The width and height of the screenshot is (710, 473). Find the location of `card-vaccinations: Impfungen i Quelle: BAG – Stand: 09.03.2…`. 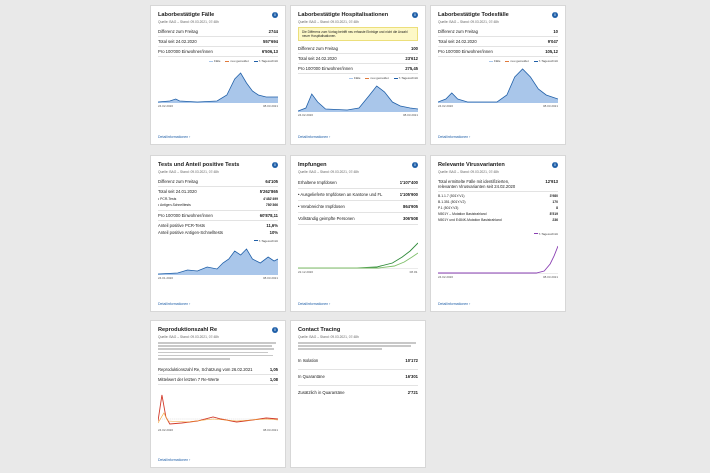

card-vaccinations: Impfungen i Quelle: BAG – Stand: 09.03.2… is located at coordinates (358, 233).